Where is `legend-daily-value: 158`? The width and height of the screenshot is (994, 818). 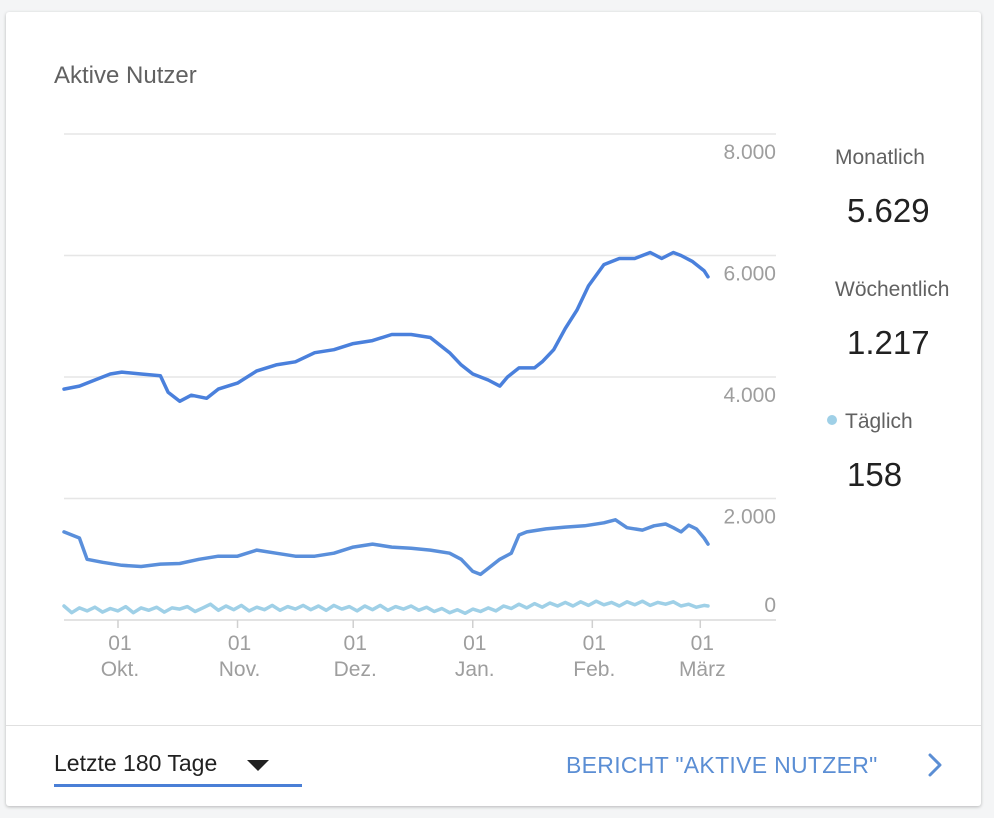
legend-daily-value: 158 is located at coordinates (875, 474).